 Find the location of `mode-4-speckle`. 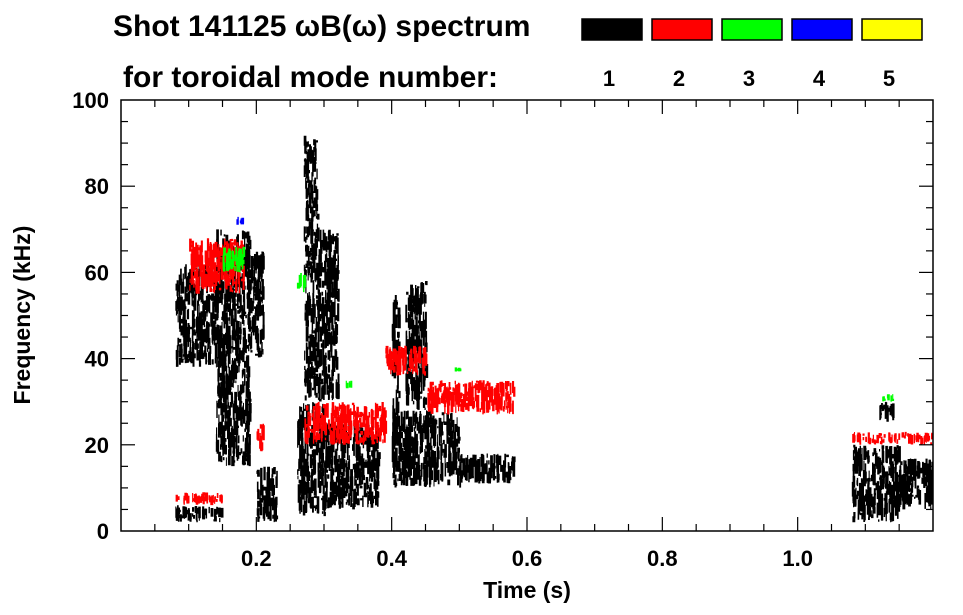

mode-4-speckle is located at coordinates (240, 220).